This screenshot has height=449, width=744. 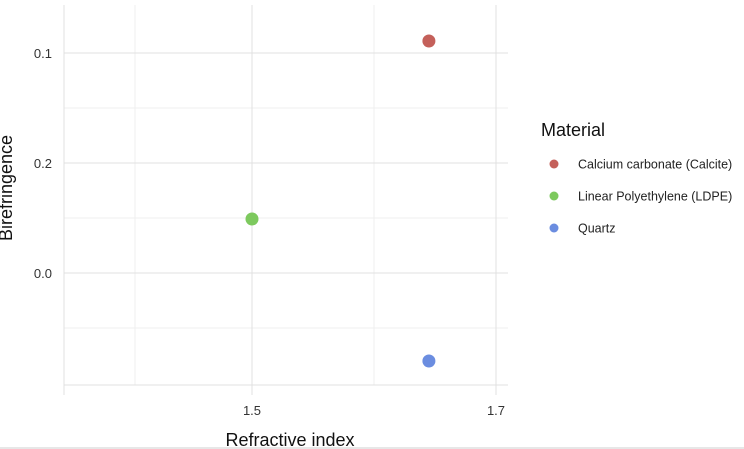 What do you see at coordinates (573, 130) in the screenshot?
I see `legend-title: Material` at bounding box center [573, 130].